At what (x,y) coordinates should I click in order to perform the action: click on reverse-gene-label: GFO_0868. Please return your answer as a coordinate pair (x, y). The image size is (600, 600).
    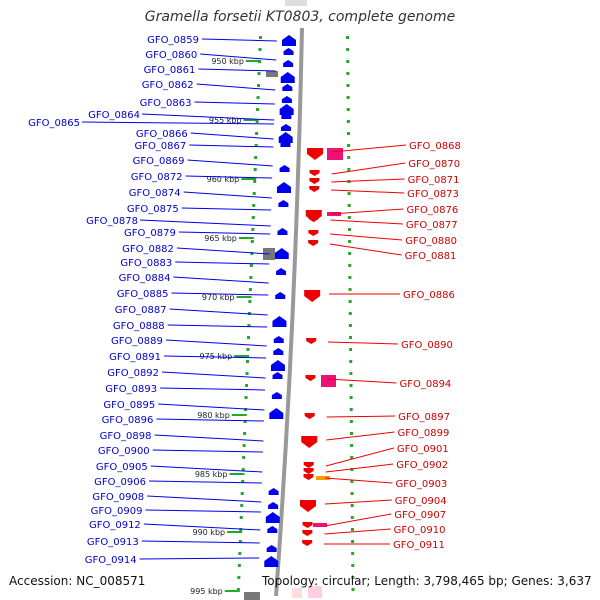
    Looking at the image, I should click on (435, 146).